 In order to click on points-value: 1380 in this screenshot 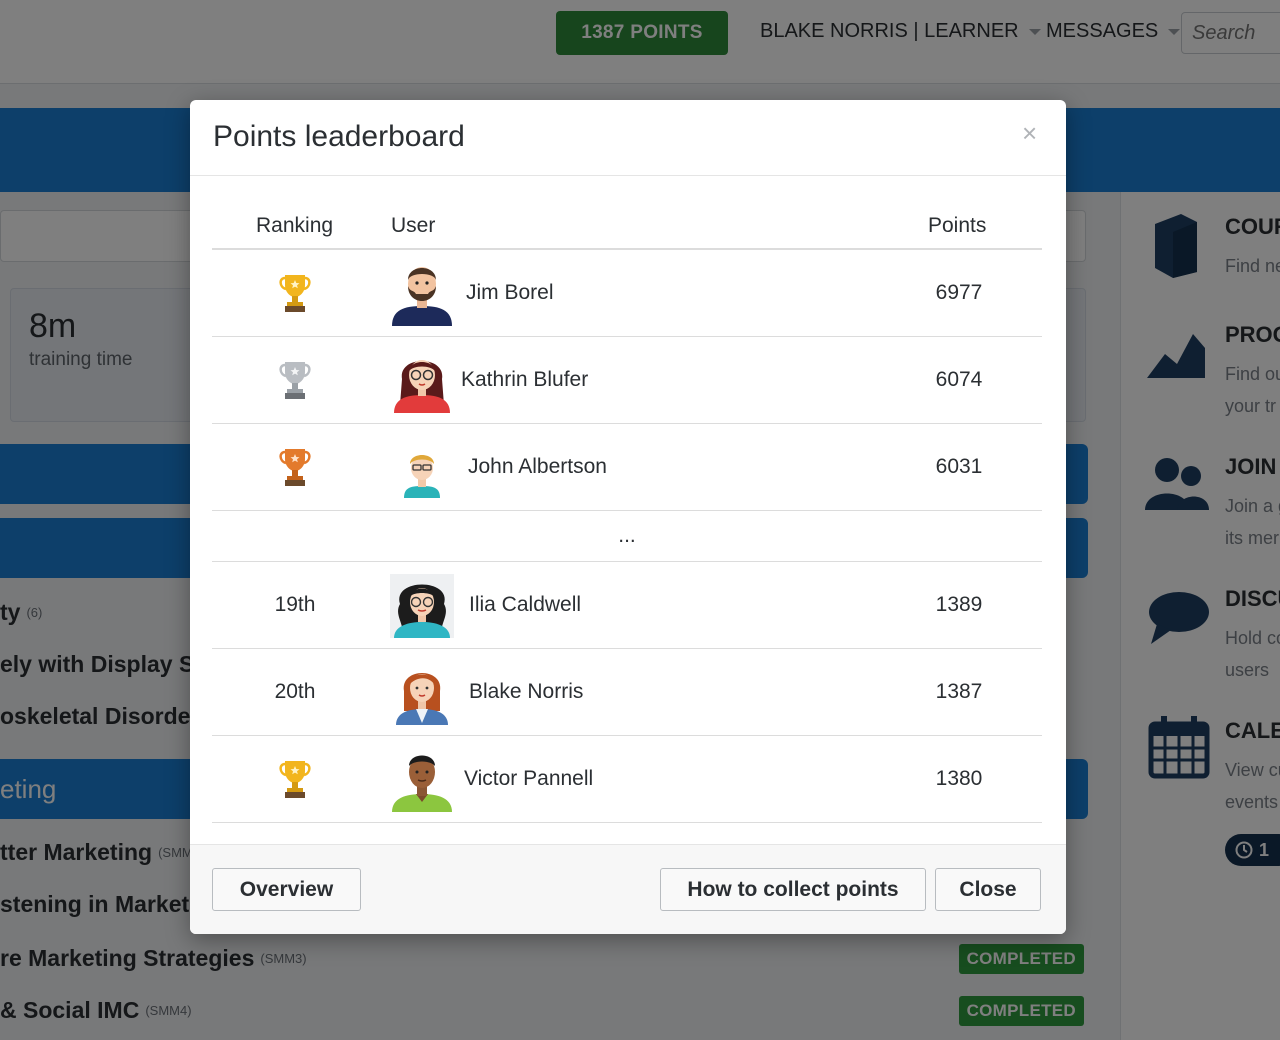, I will do `click(959, 778)`.